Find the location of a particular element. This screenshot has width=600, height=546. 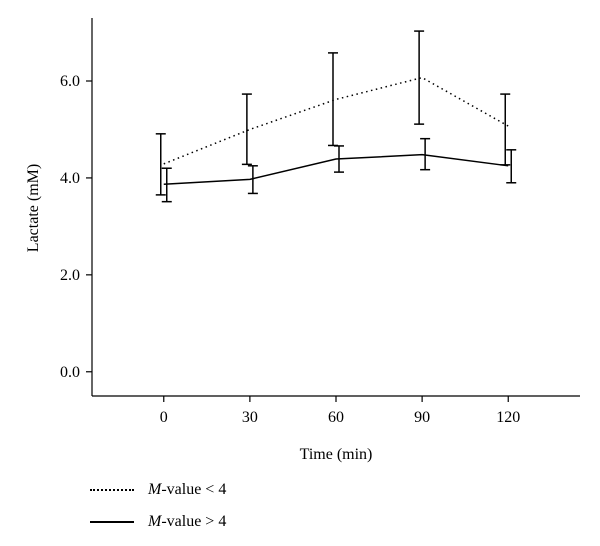

legend: M-value < 4 M-value > 4 is located at coordinates (220, 506).